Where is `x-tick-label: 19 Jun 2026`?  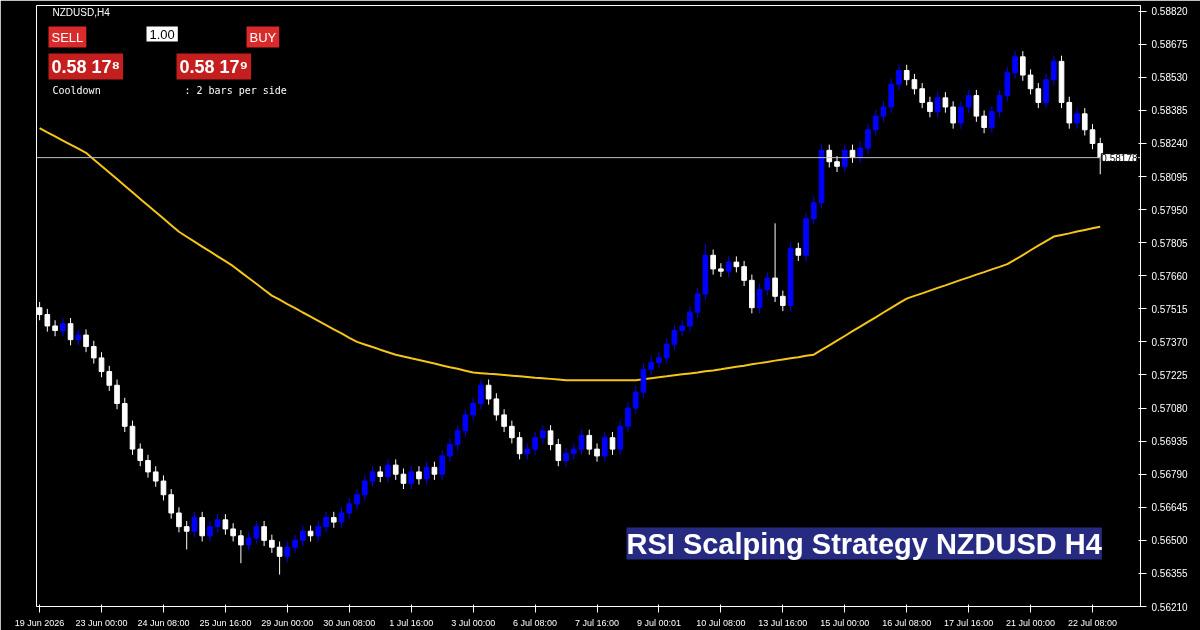
x-tick-label: 19 Jun 2026 is located at coordinates (39, 622).